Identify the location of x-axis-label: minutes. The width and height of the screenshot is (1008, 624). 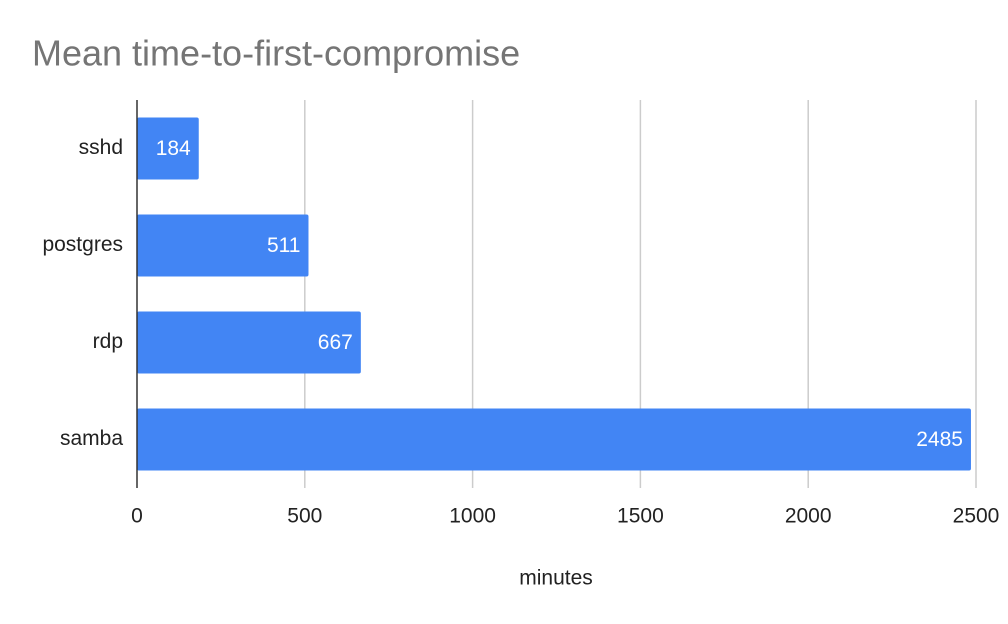
(556, 578).